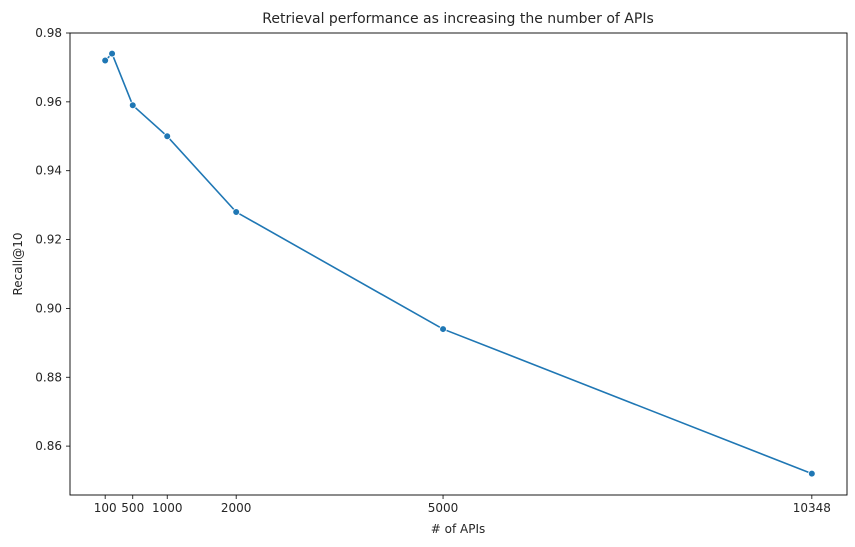  I want to click on x-tick-label: 100, so click(105, 508).